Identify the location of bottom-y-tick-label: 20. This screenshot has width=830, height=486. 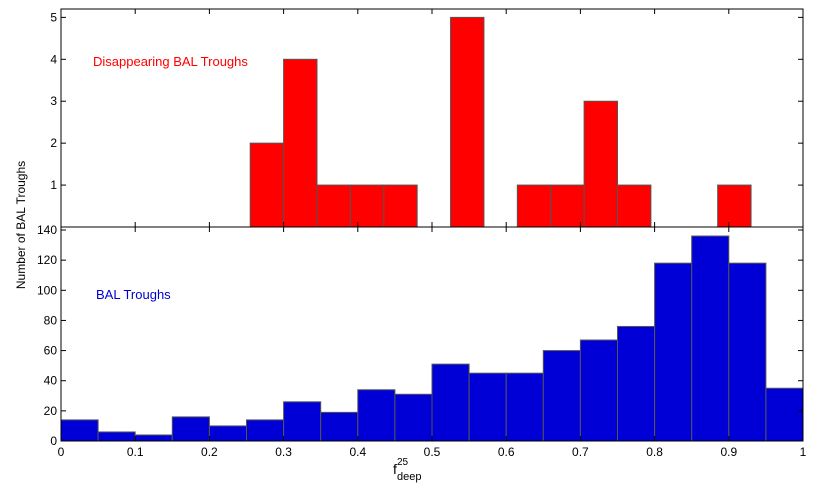
(51, 411).